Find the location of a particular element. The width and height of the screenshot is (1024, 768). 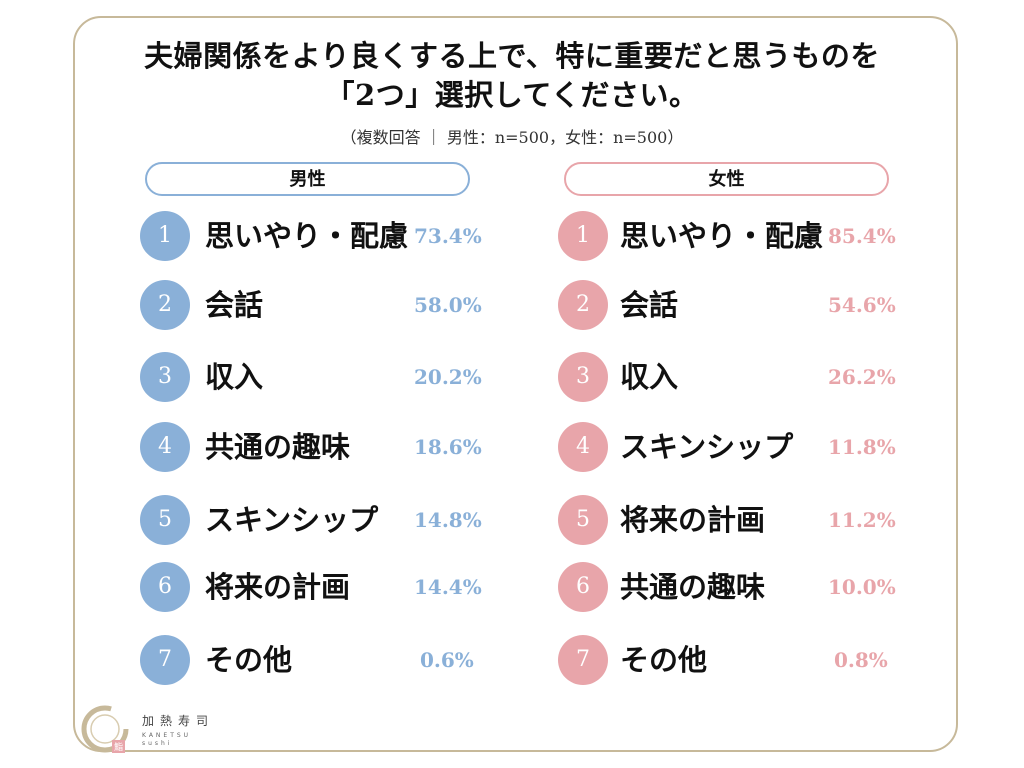

item-percent: 85.4% is located at coordinates (862, 236).